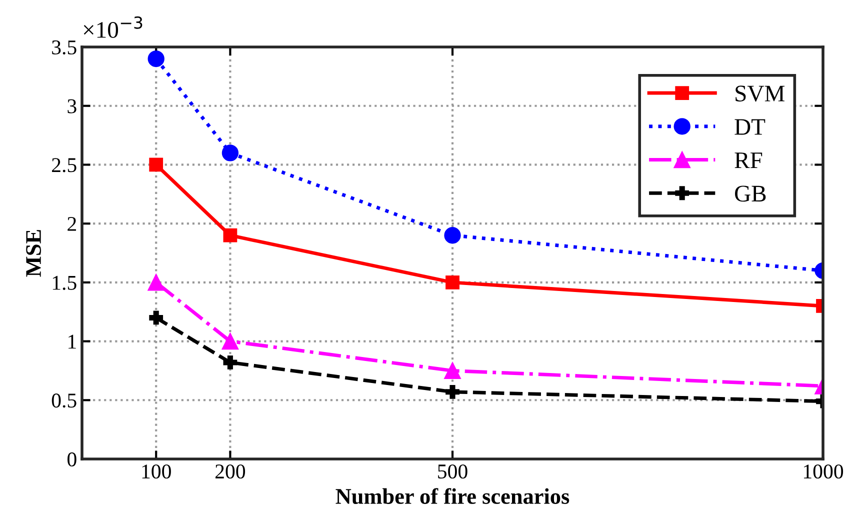 This screenshot has height=524, width=851. I want to click on y-tick-label: 1.5, so click(64, 283).